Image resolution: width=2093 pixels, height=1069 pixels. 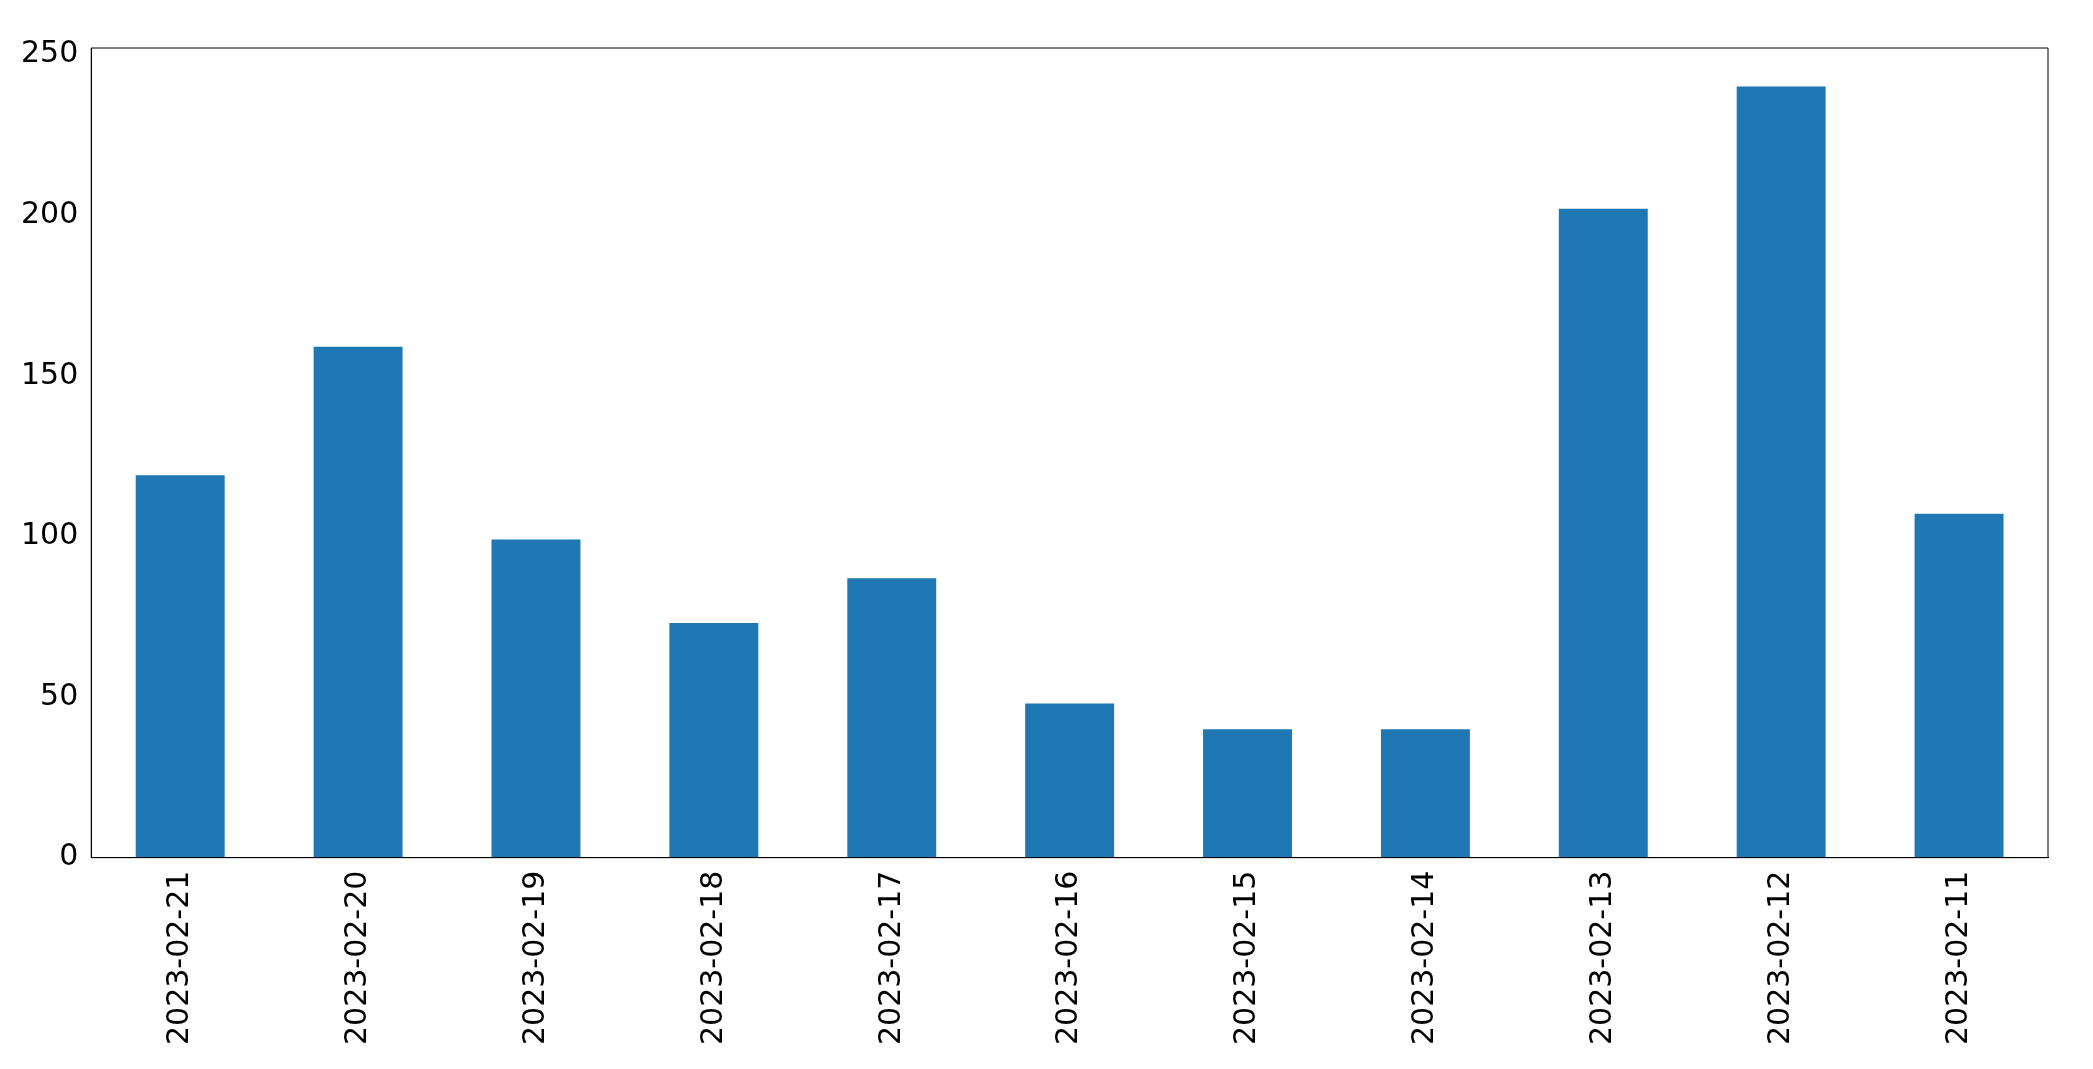 What do you see at coordinates (889, 958) in the screenshot?
I see `x-tick-label: 2023-02-17` at bounding box center [889, 958].